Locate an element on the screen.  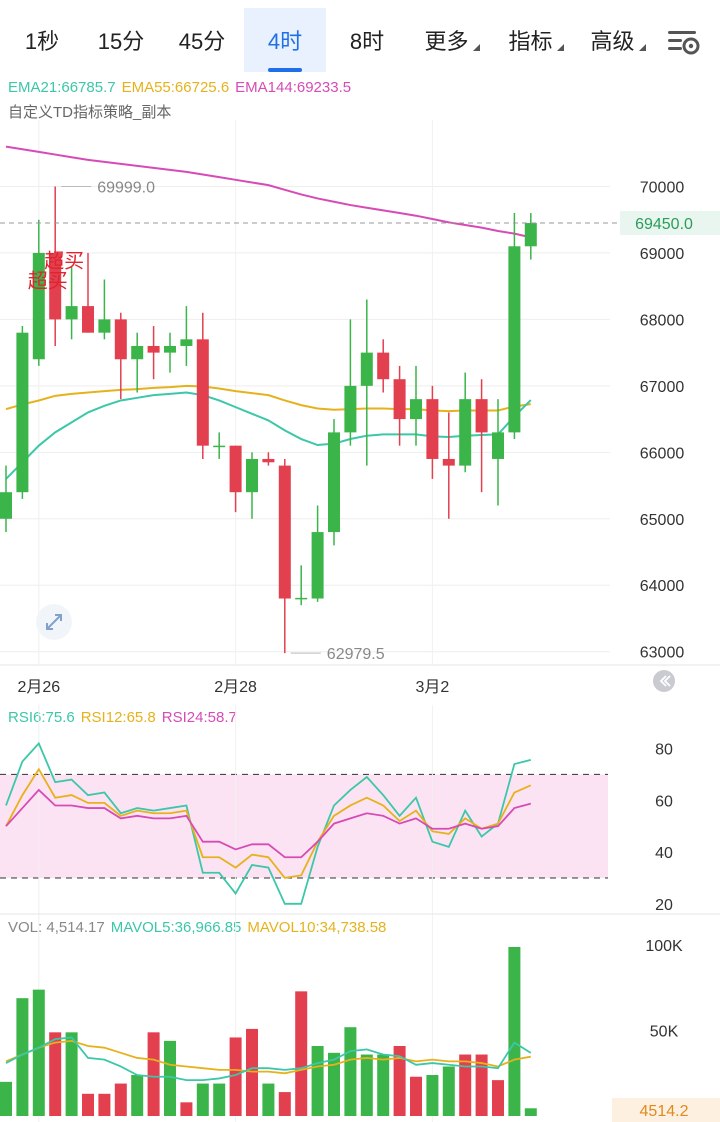
volume-tick-label: 50K is located at coordinates (664, 1032).